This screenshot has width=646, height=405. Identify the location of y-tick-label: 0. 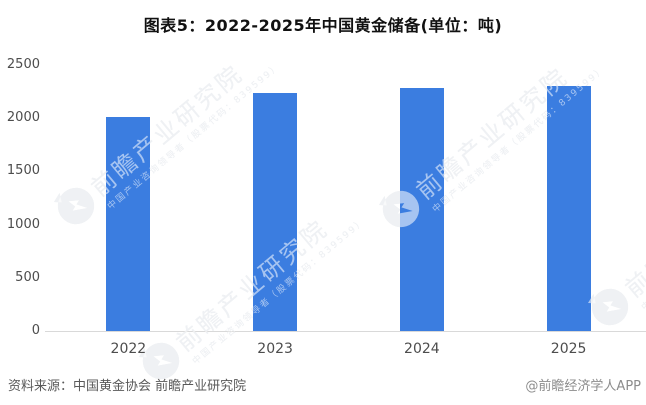
(35, 330).